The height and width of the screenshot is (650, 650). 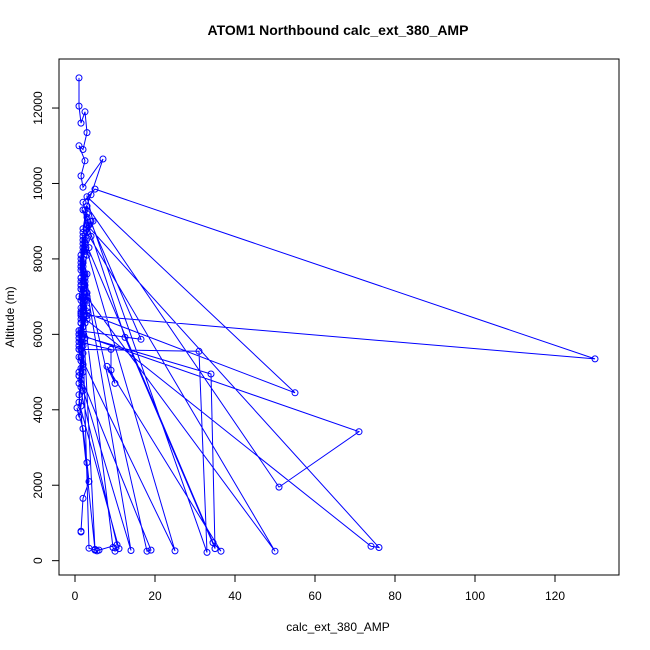 I want to click on x-axis-label: calc_ext_380_AMP, so click(x=337, y=627).